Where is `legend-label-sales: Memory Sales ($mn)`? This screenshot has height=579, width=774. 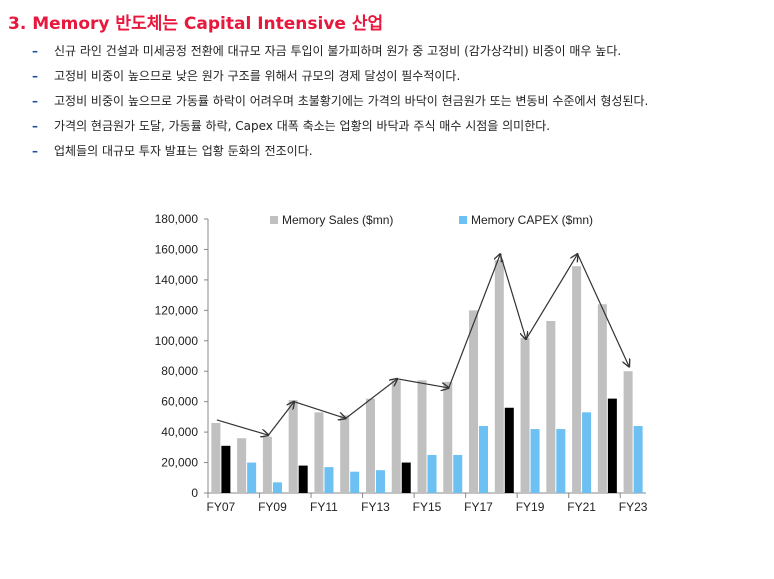 legend-label-sales: Memory Sales ($mn) is located at coordinates (337, 220).